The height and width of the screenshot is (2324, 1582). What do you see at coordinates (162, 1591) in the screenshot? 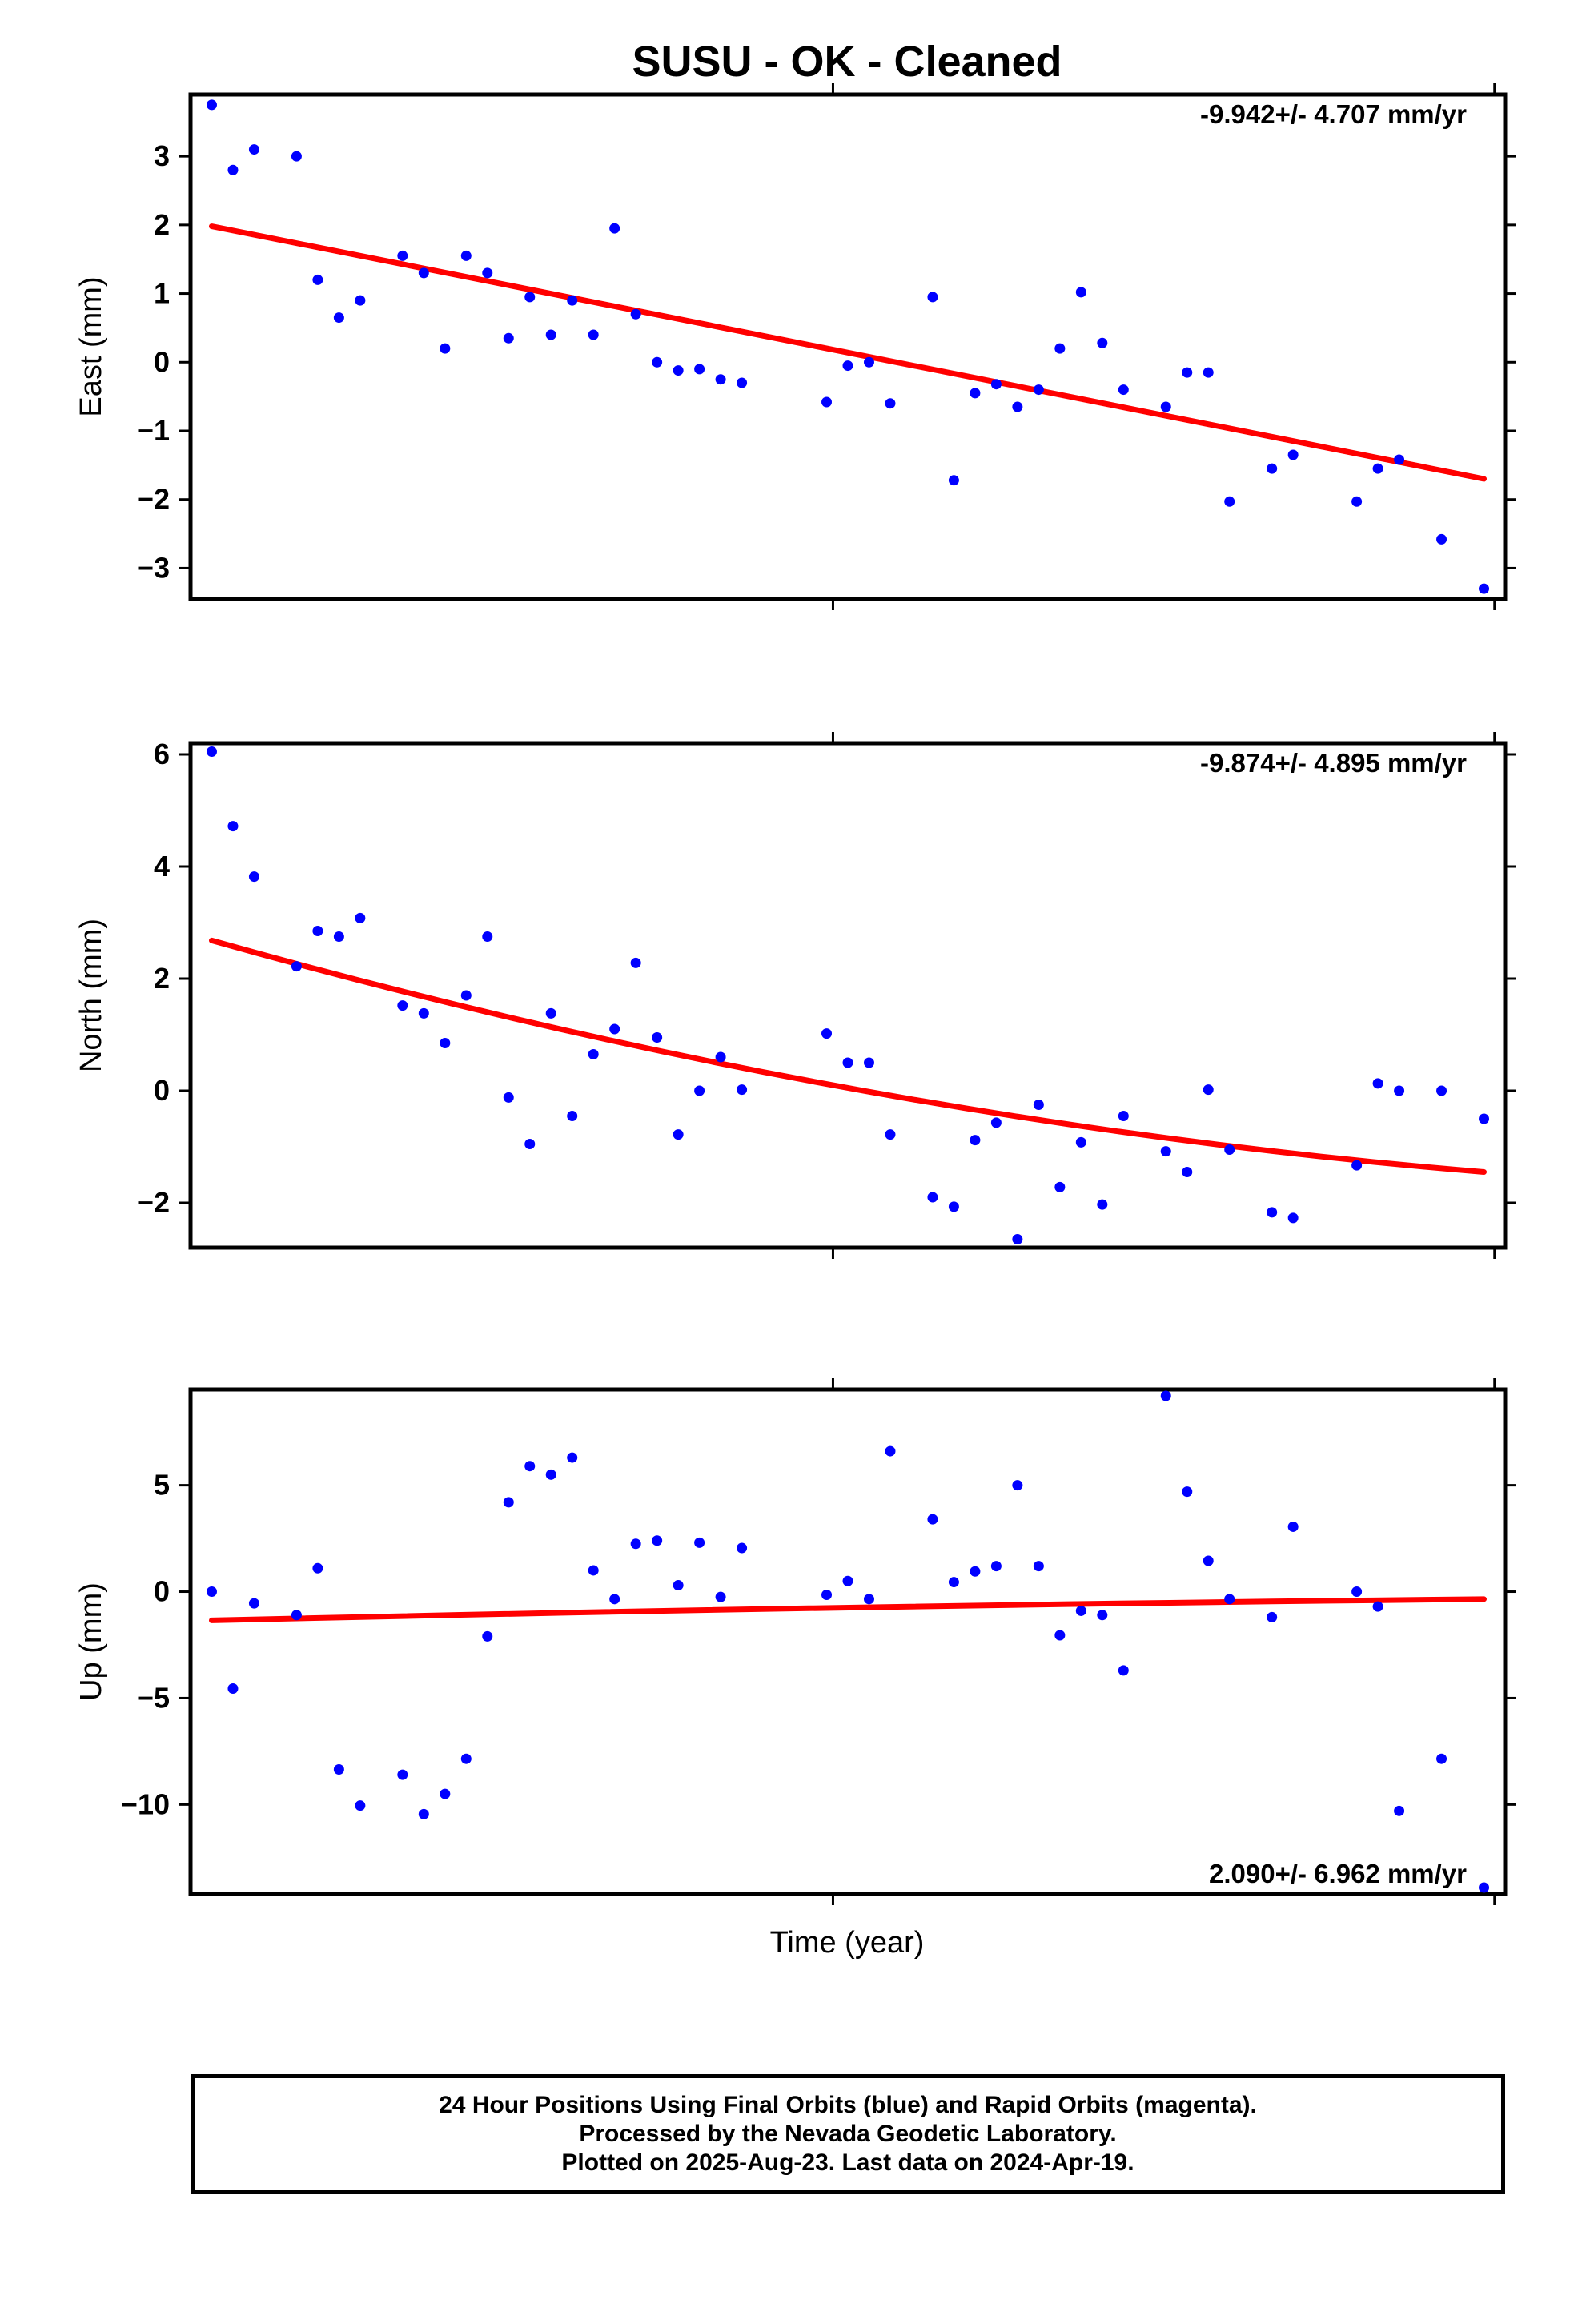
I see `up-ytick-label: 0` at bounding box center [162, 1591].